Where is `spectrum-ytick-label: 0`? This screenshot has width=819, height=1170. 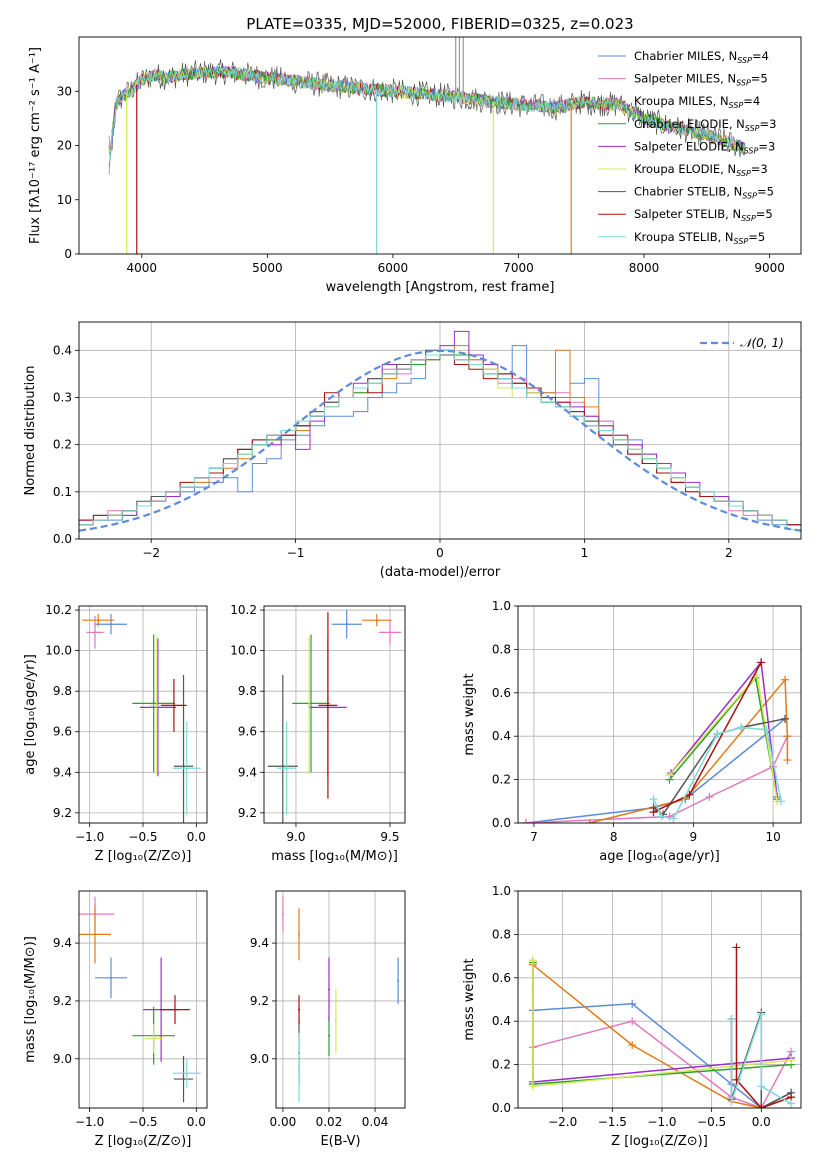 spectrum-ytick-label: 0 is located at coordinates (68, 254).